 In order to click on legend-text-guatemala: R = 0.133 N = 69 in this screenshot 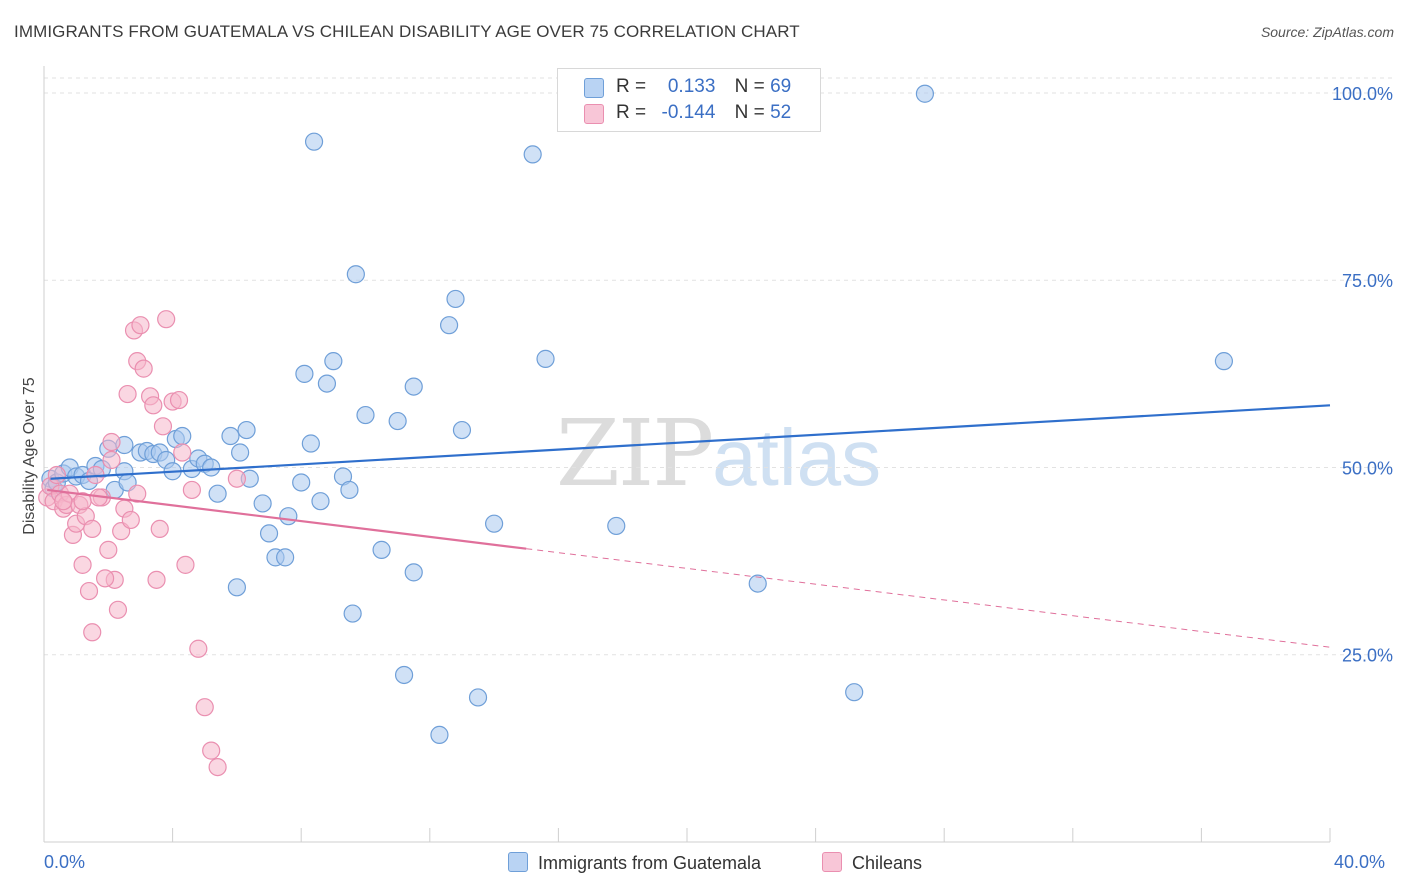, I will do `click(703, 87)`.